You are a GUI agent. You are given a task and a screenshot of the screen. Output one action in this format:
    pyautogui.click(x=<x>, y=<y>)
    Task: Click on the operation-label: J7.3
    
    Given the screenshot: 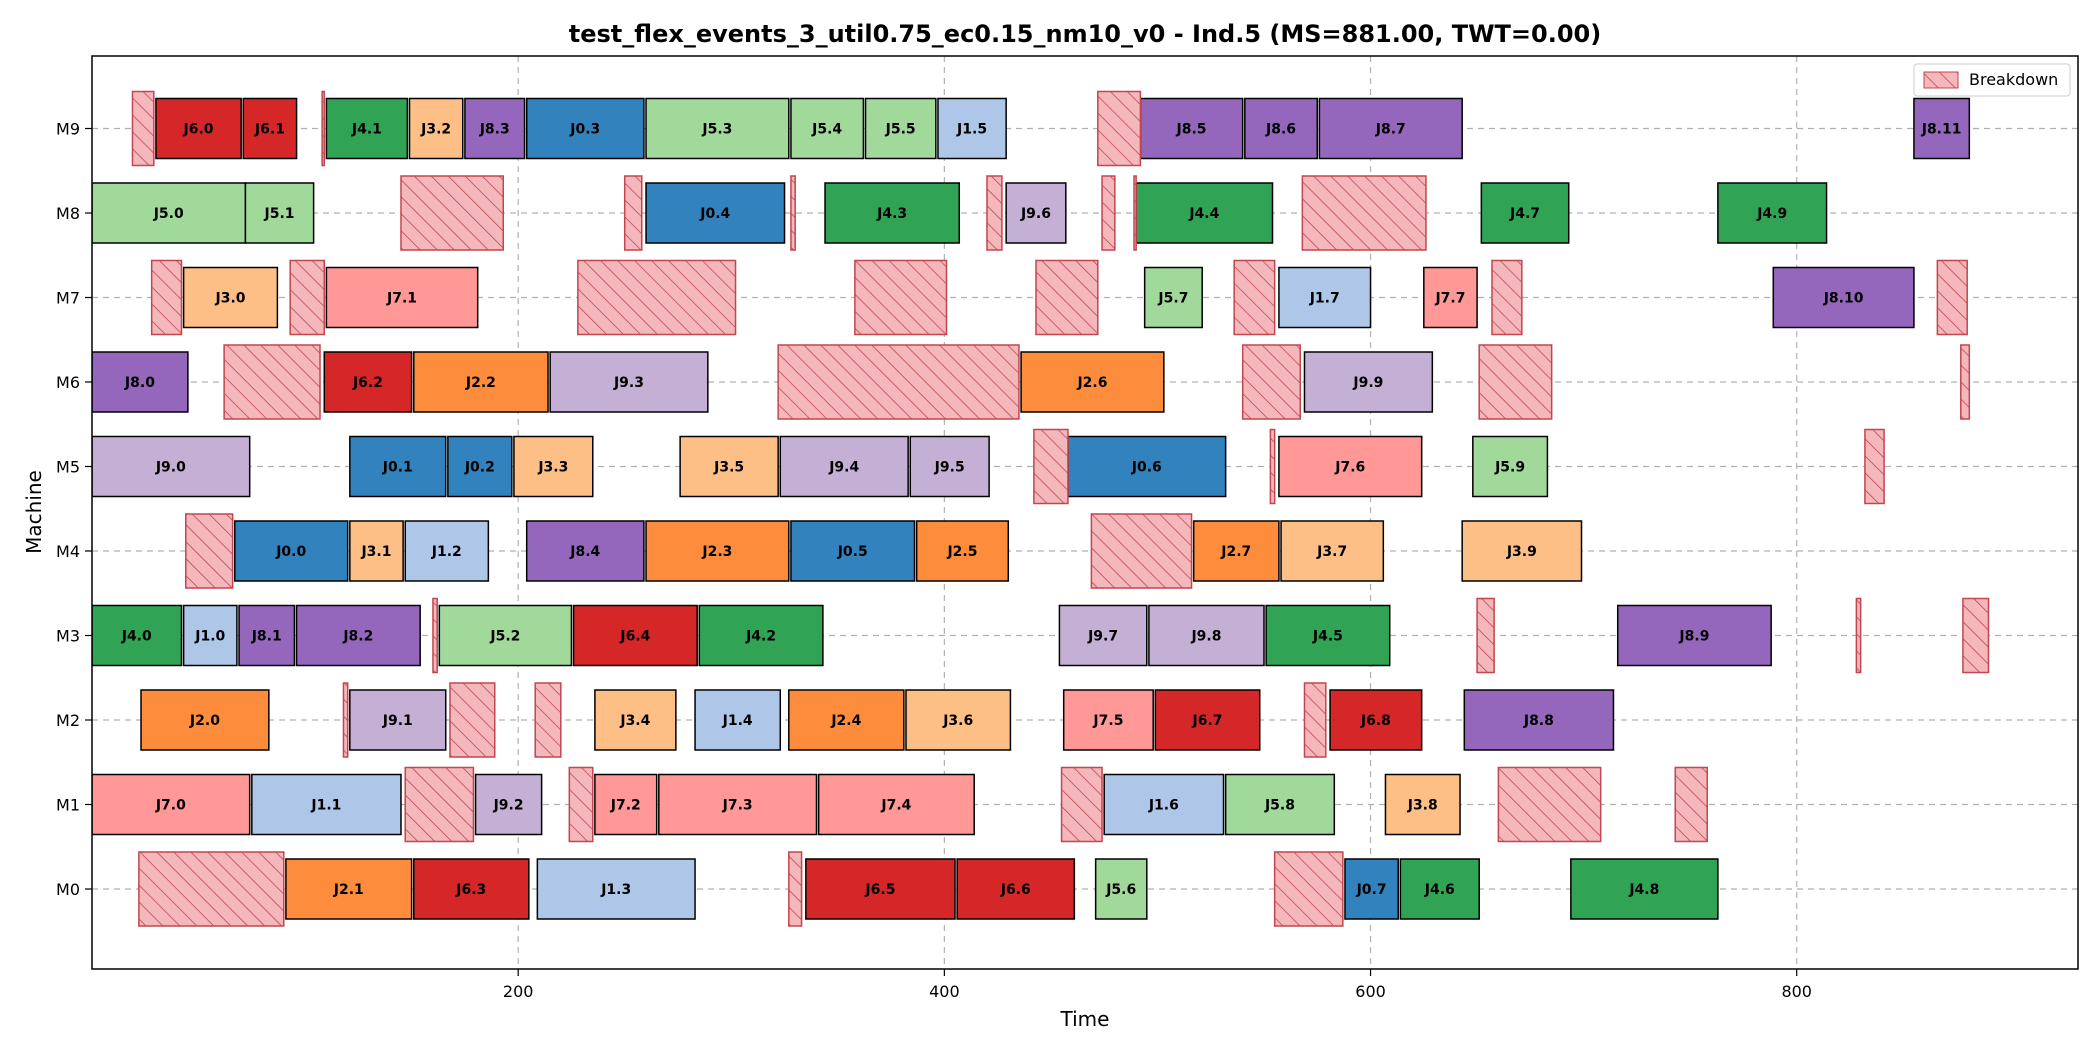 What is the action you would take?
    pyautogui.click(x=737, y=806)
    